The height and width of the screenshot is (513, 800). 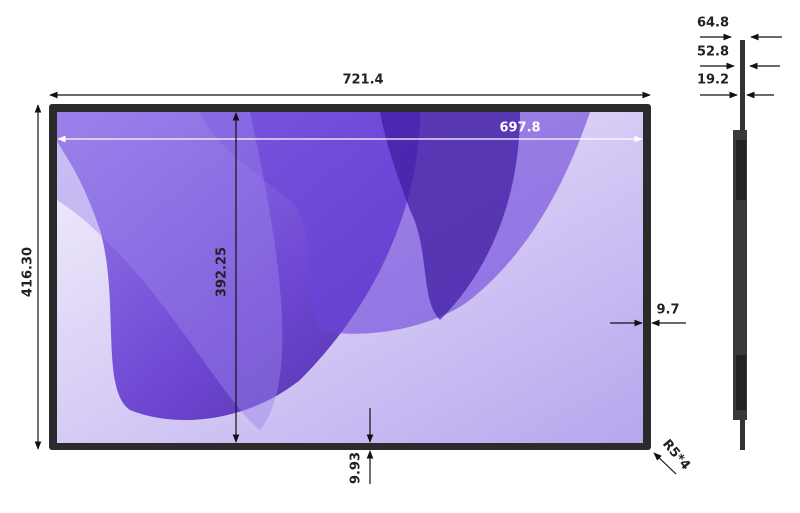 I want to click on dim-screen-width: 697.8, so click(x=519, y=128).